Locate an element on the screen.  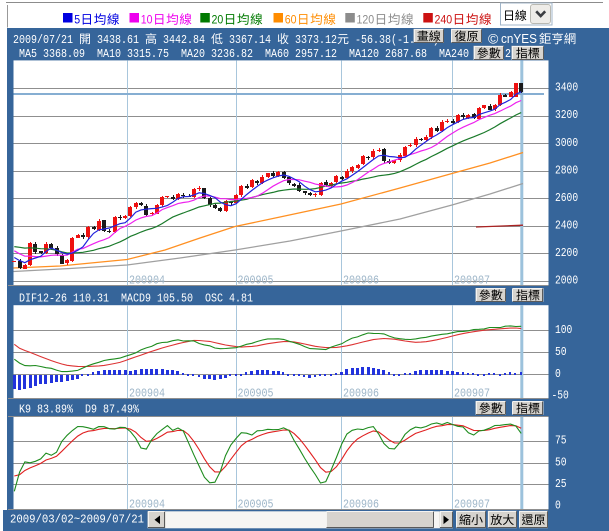
svg-text: 87.49% is located at coordinates (121, 410).